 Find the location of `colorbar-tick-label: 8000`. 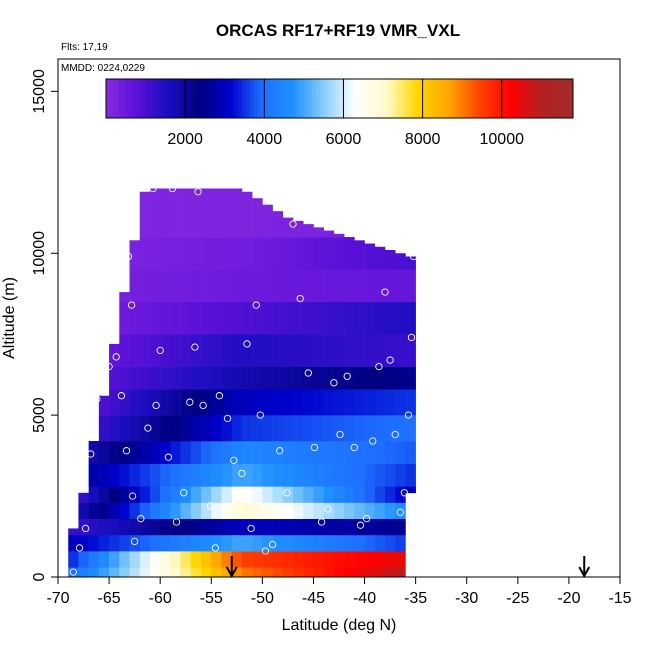

colorbar-tick-label: 8000 is located at coordinates (423, 139).